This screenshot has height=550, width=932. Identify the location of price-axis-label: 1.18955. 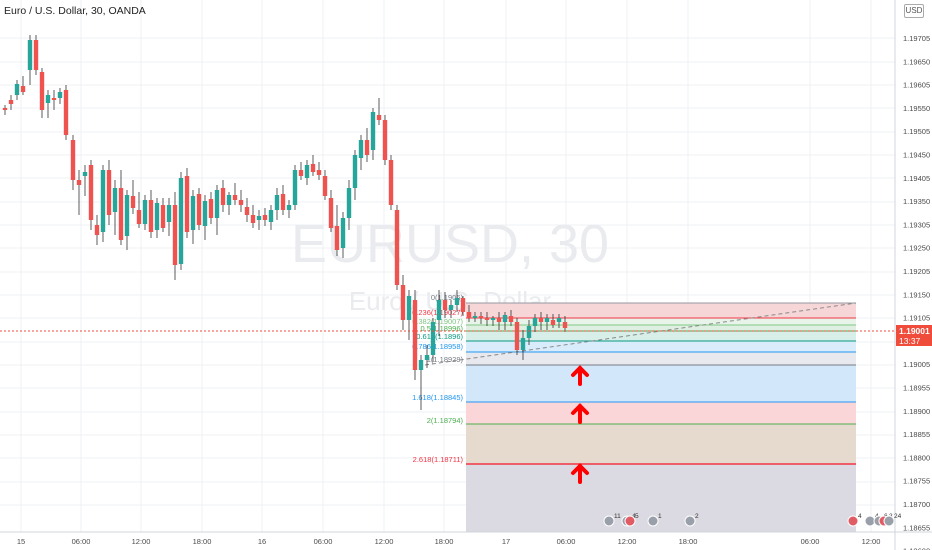
(916, 388).